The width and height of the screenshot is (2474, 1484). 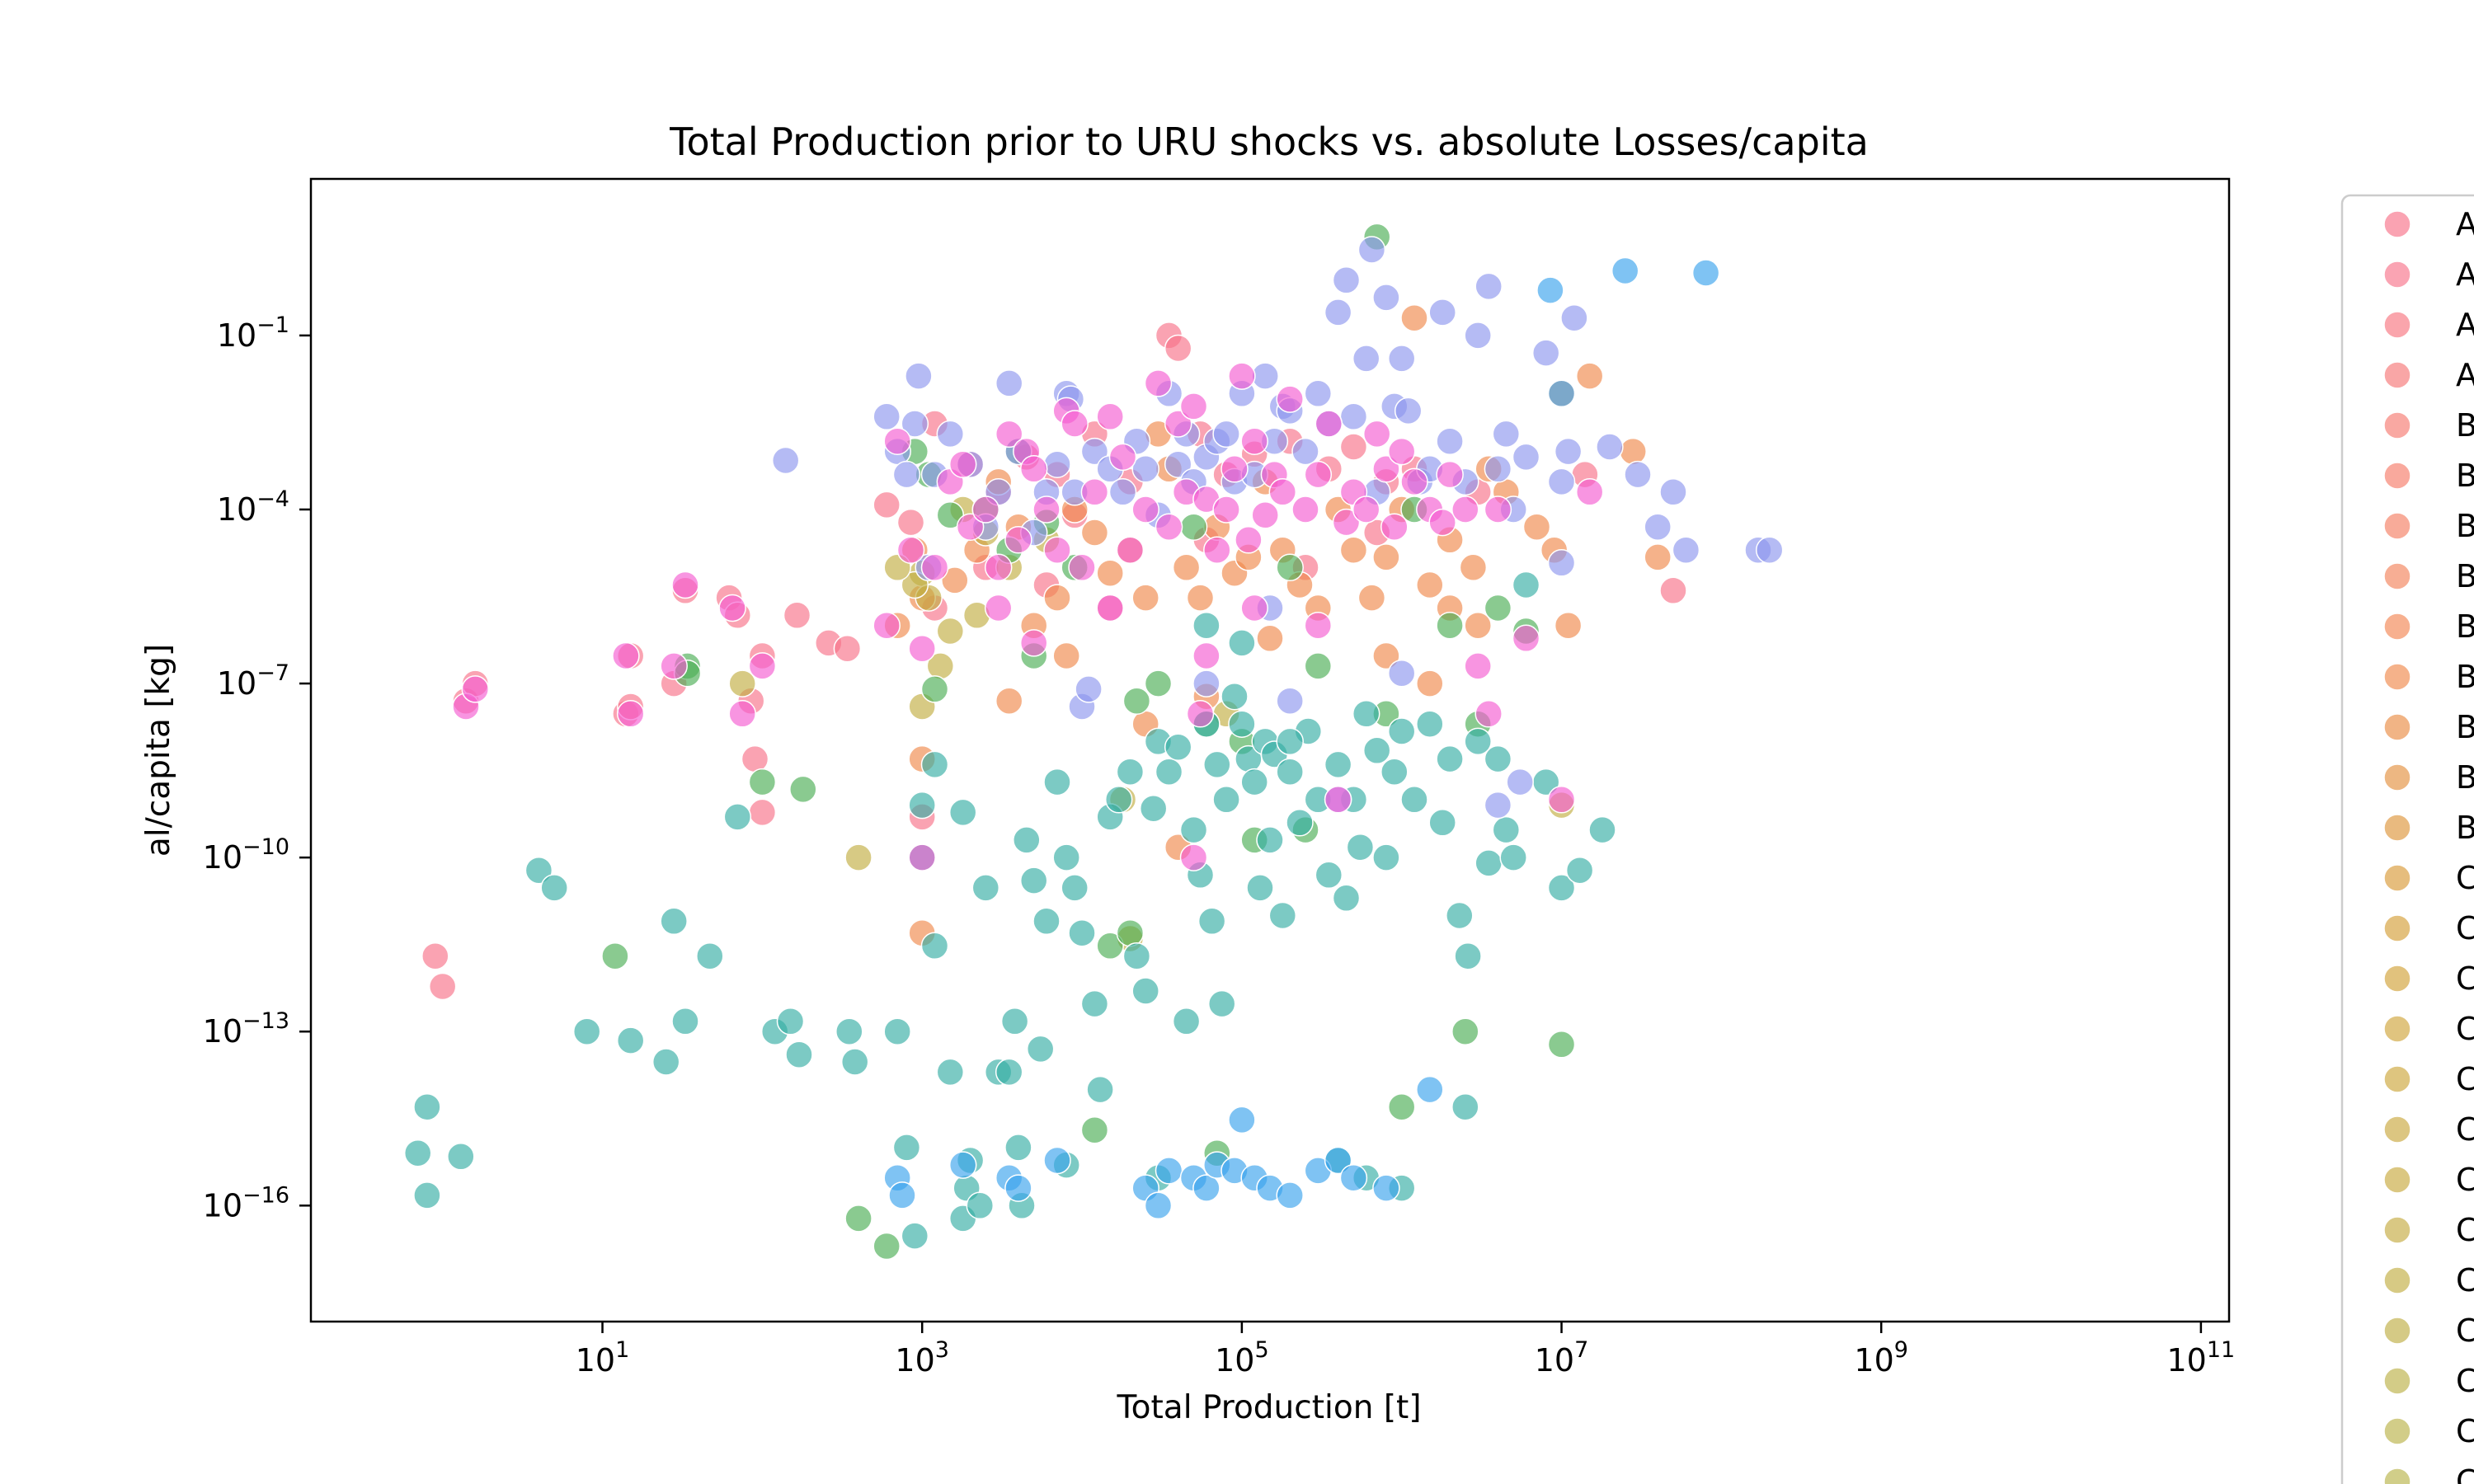 I want to click on y-tick-label: 10−7, so click(x=253, y=681).